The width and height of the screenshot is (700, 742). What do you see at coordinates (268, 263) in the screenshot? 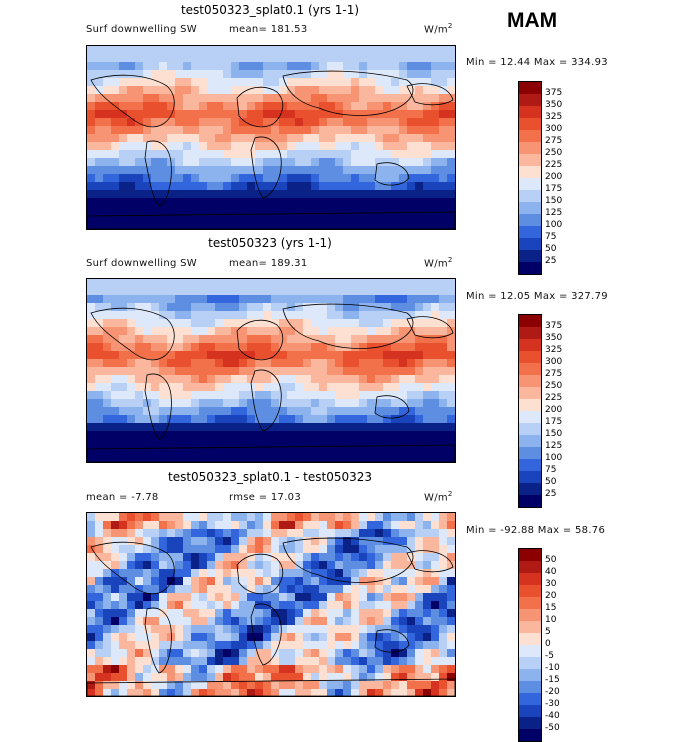
I see `panel-2-mean-label: mean= 189.31` at bounding box center [268, 263].